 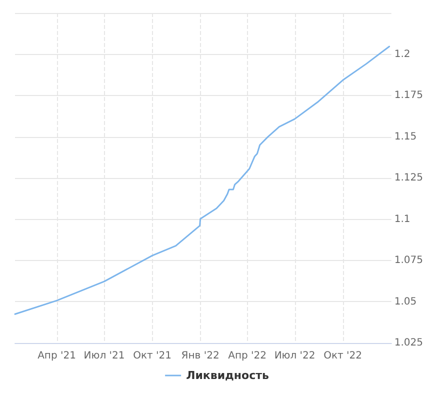 I want to click on y-tick-label: 1.025, so click(x=409, y=343).